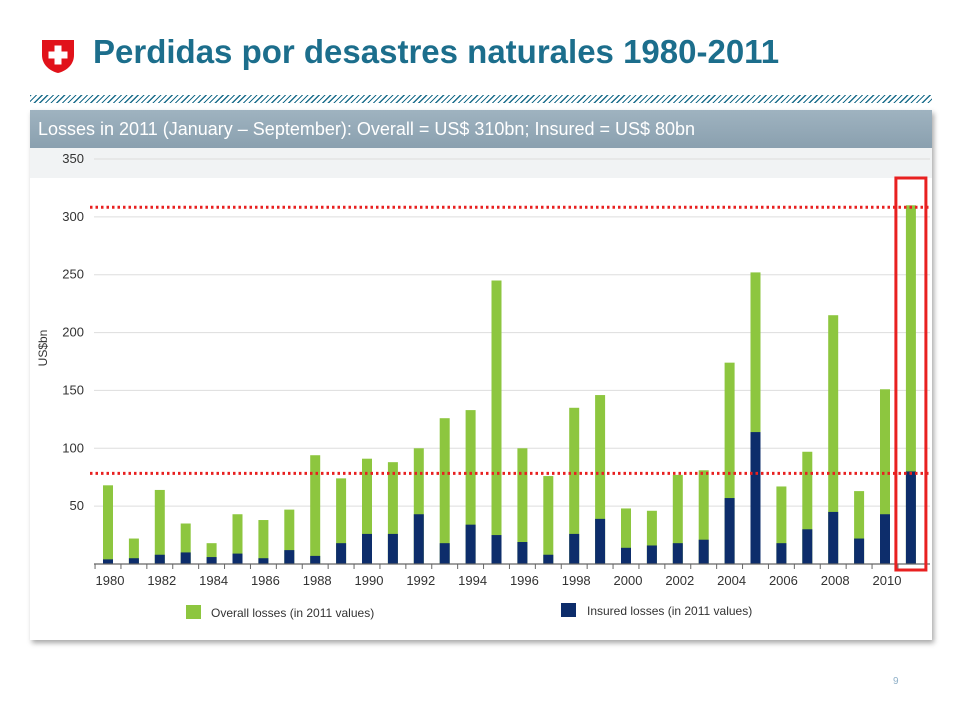  Describe the element at coordinates (73, 447) in the screenshot. I see `y-tick-label: 100` at that location.